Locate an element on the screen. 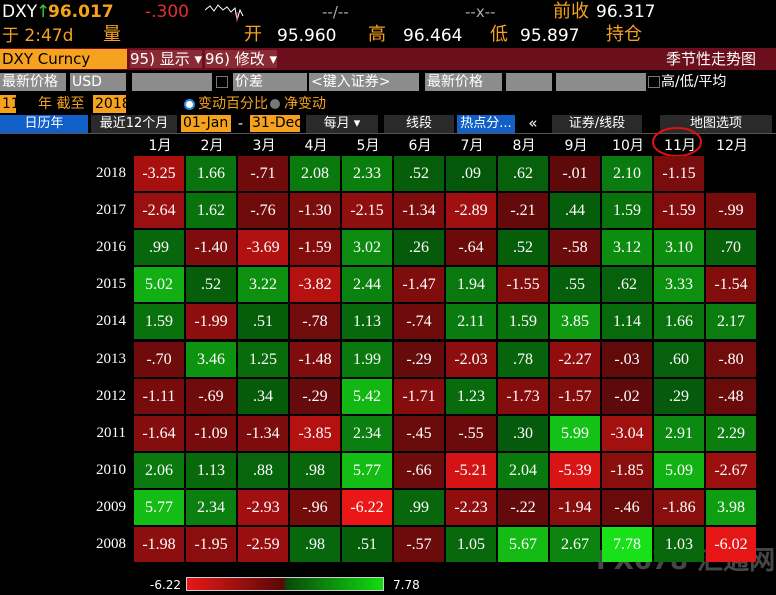 Image resolution: width=776 pixels, height=595 pixels. years-input: 11 is located at coordinates (10, 104).